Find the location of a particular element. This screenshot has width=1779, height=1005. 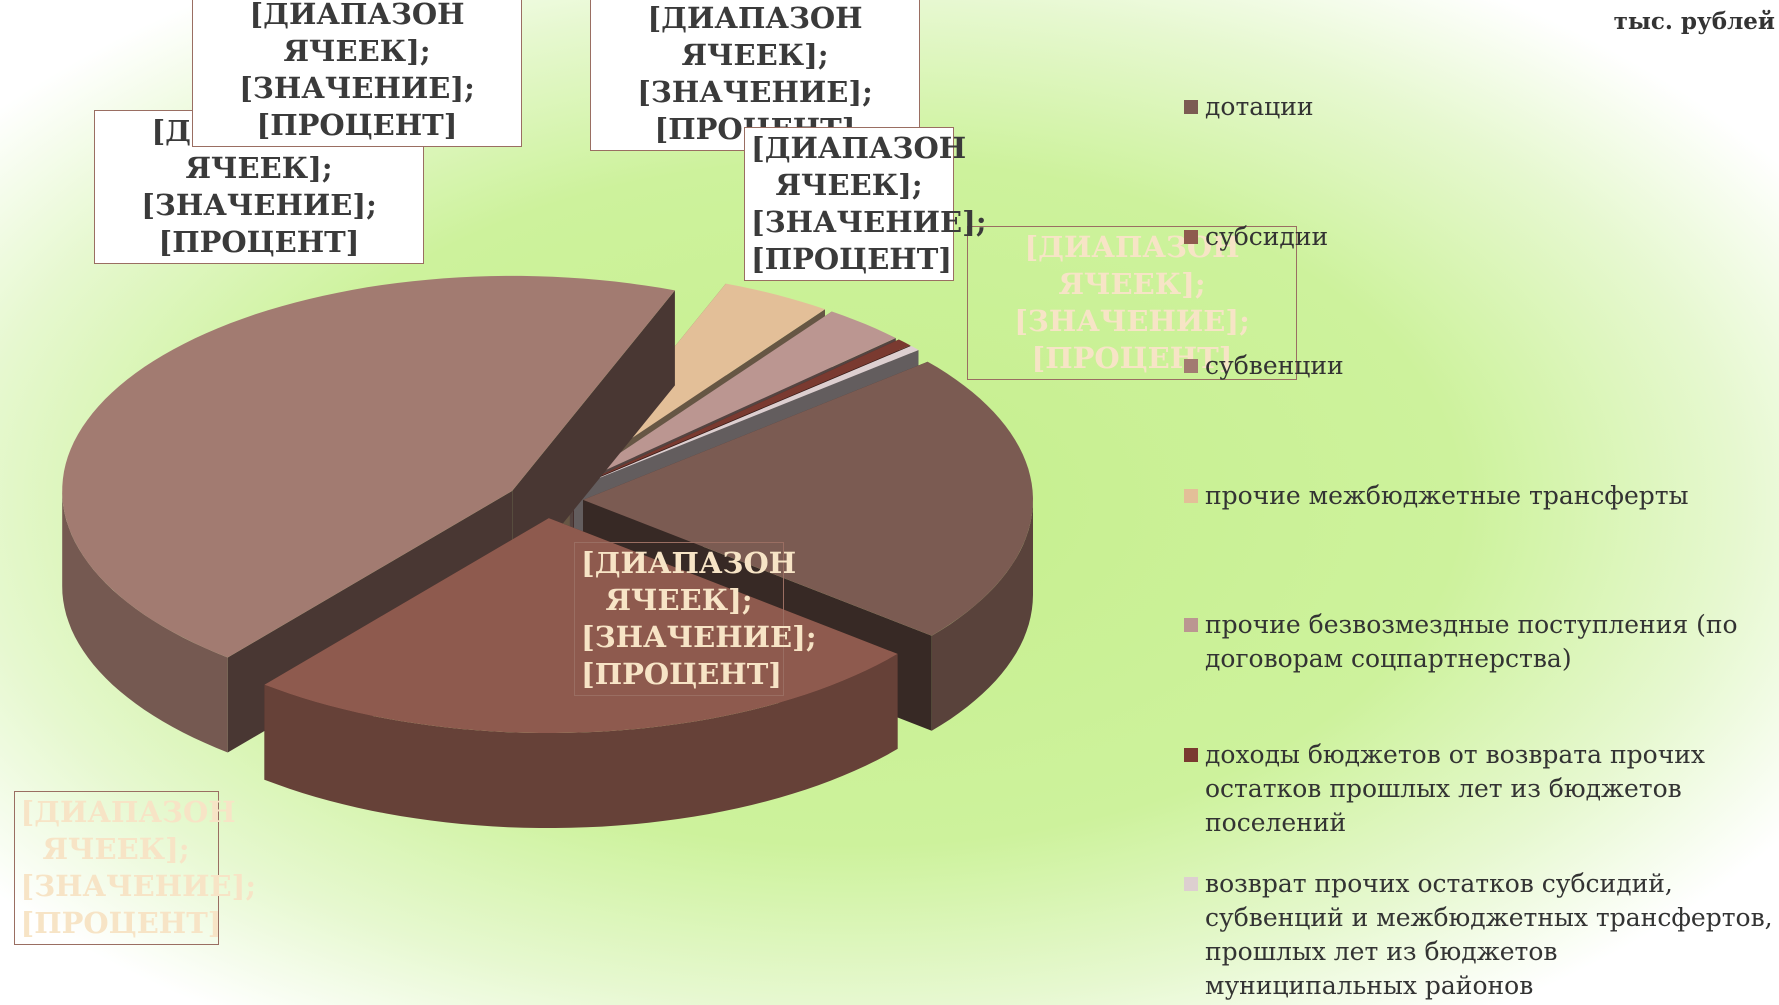

subtitle: тыс. рублей is located at coordinates (1694, 21).